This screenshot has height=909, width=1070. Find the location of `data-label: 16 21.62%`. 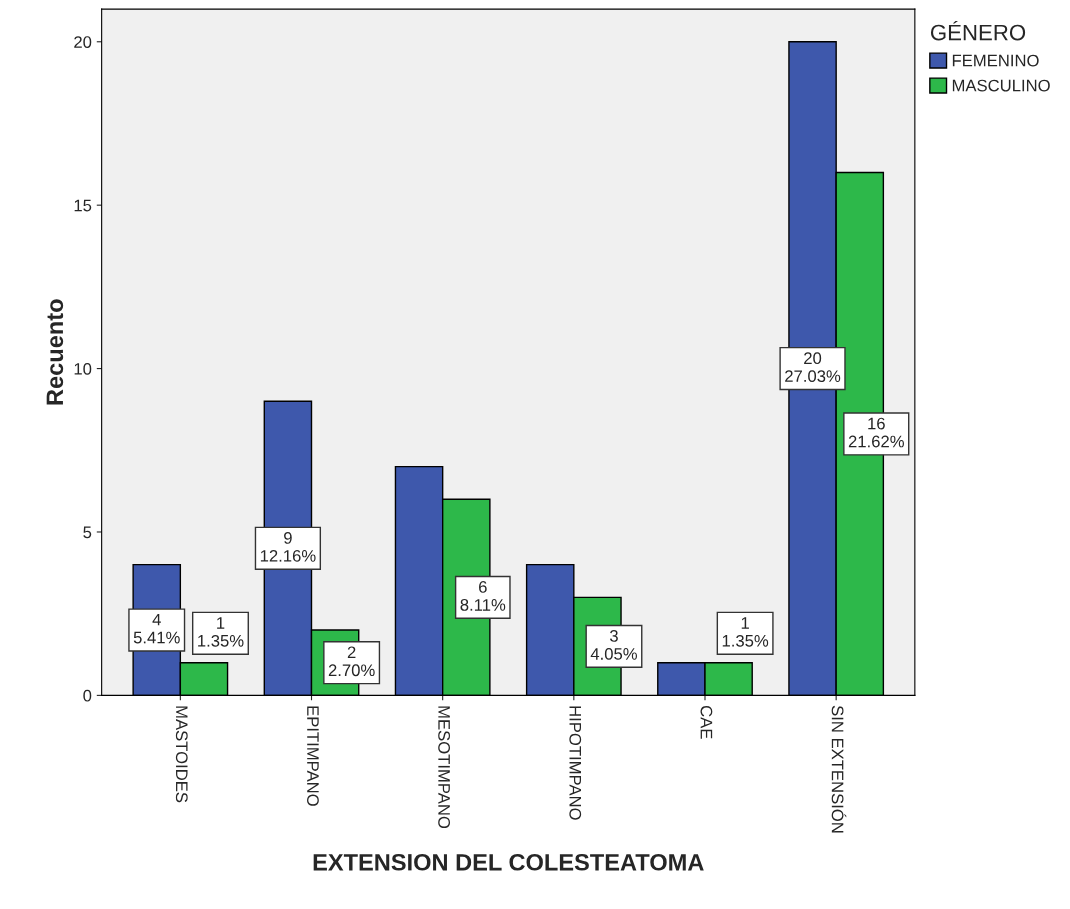

data-label: 16 21.62% is located at coordinates (876, 432).